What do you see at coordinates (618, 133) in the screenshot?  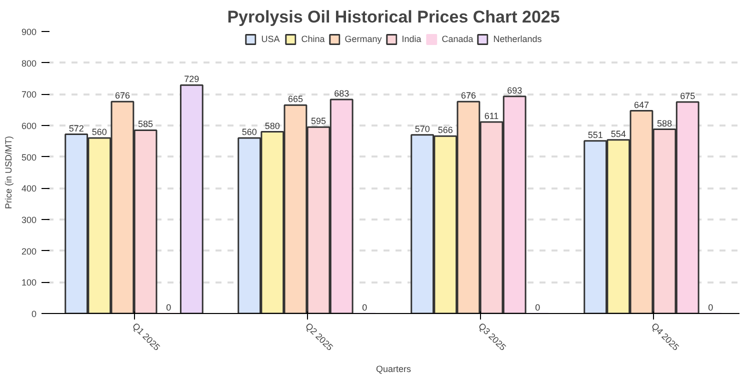 I see `data-label: 554` at bounding box center [618, 133].